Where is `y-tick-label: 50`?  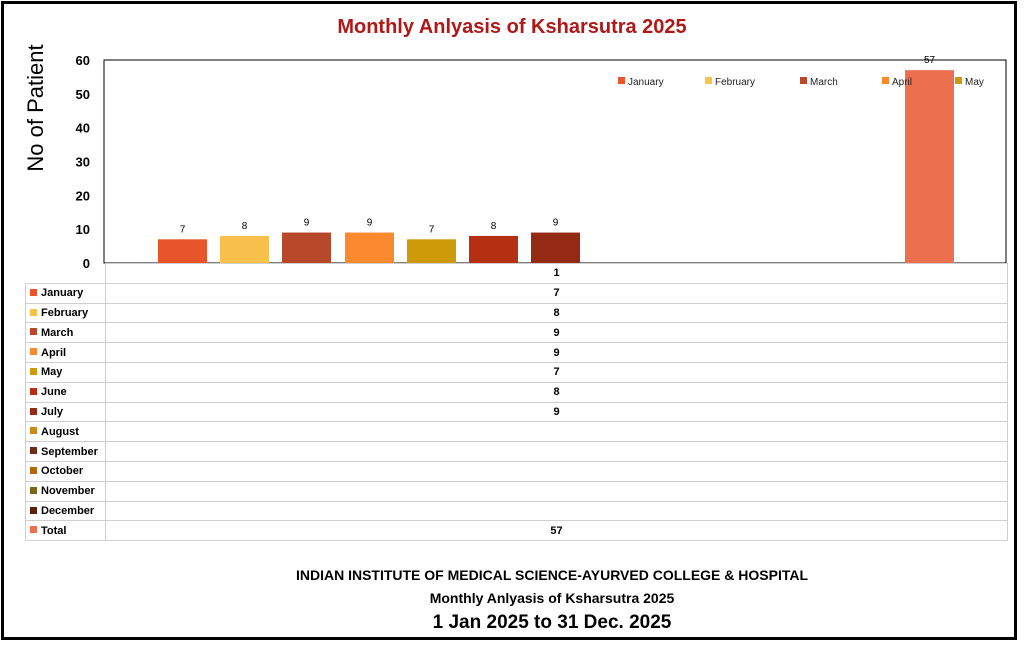 y-tick-label: 50 is located at coordinates (83, 94).